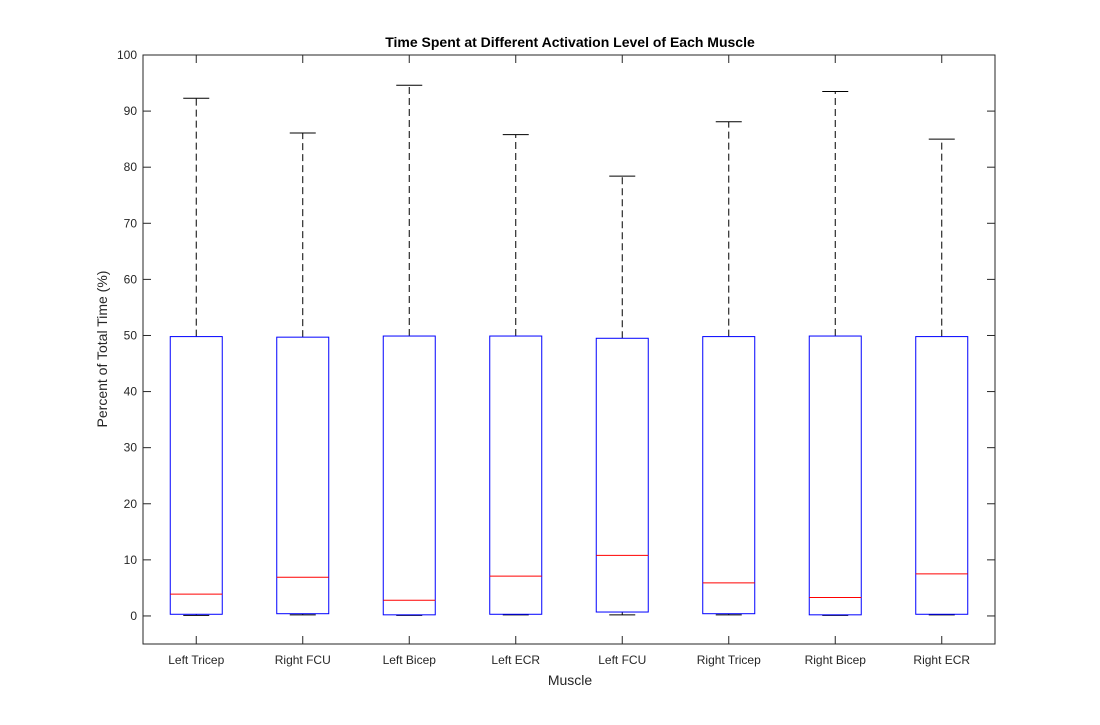 Image resolution: width=1100 pixels, height=725 pixels. I want to click on y-tick-label: 40, so click(131, 392).